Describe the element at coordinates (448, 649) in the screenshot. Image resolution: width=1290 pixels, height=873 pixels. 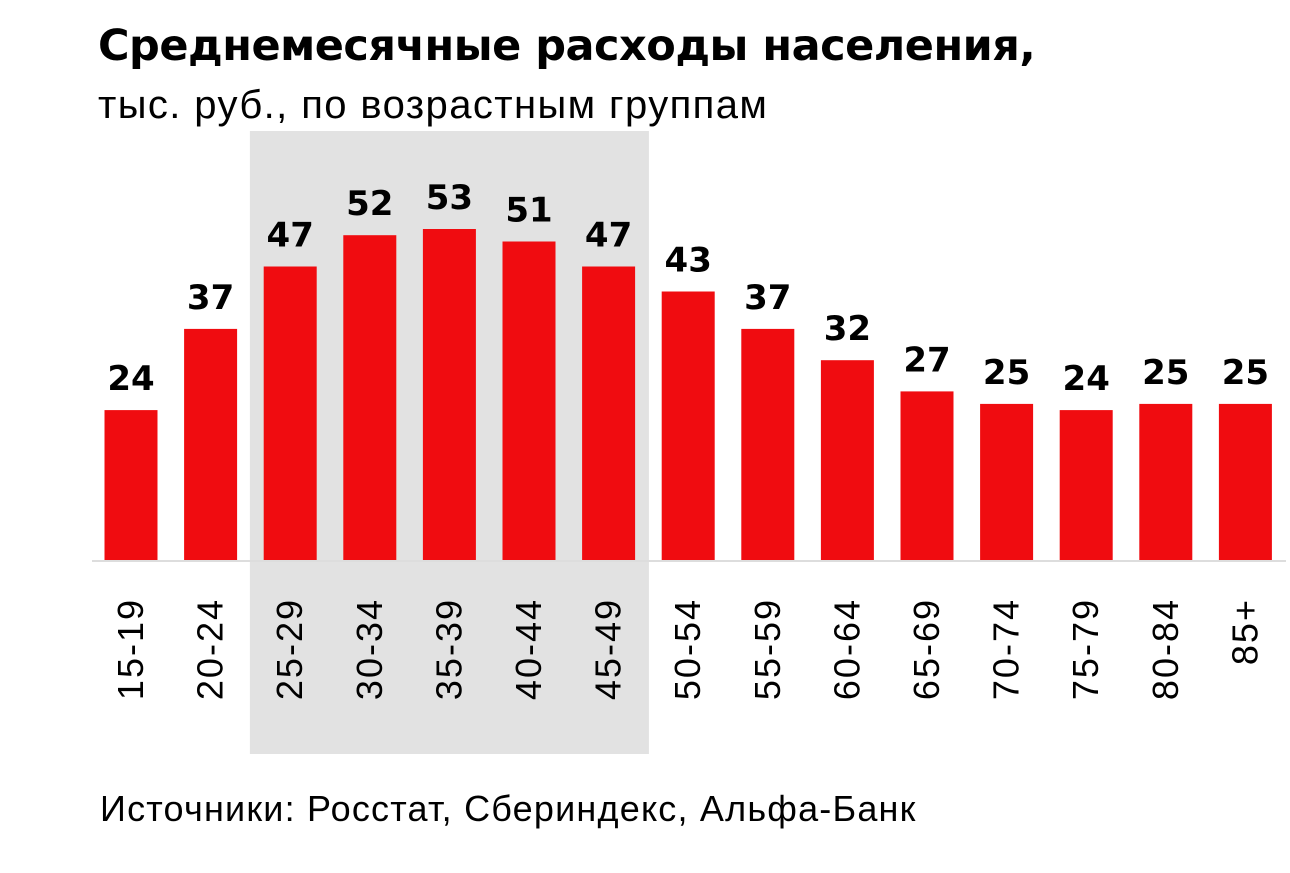
I see `tick-label-35-39: 35-39` at that location.